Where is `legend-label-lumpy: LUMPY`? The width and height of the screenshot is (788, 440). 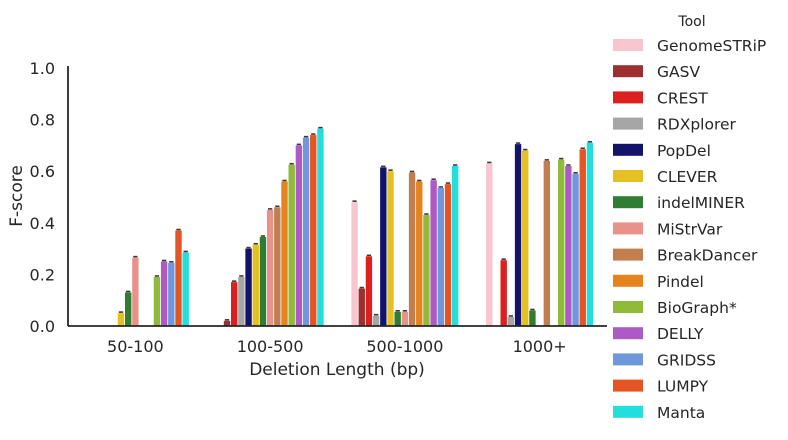 legend-label-lumpy: LUMPY is located at coordinates (683, 387).